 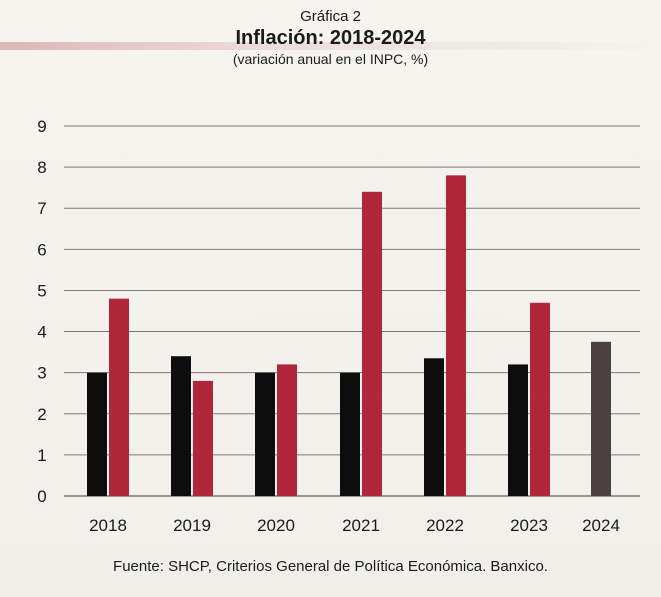 I want to click on y-tick-label: 2, so click(x=41, y=414).